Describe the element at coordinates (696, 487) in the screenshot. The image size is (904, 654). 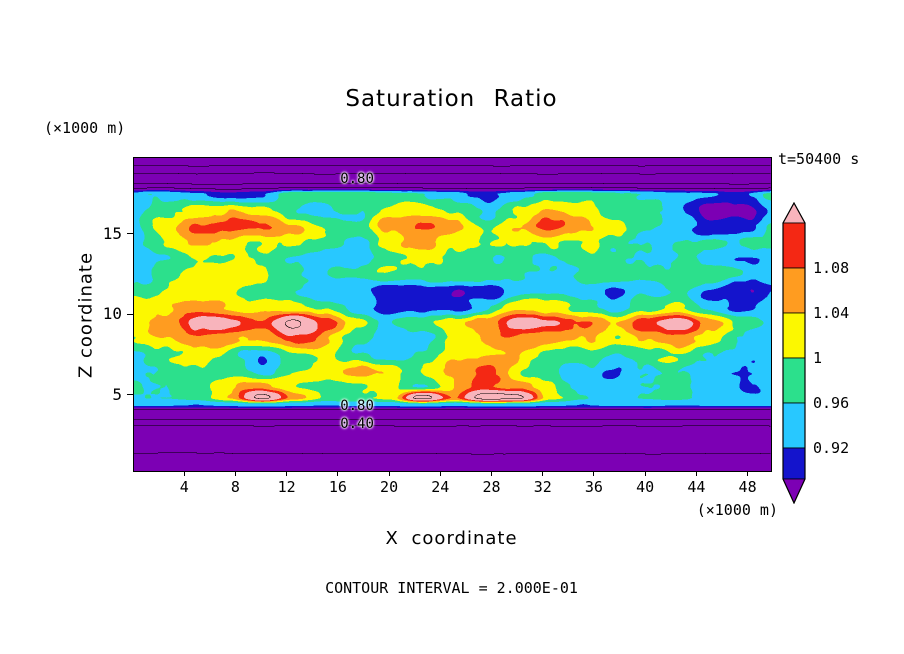
I see `x-axis-tick-label: 44` at that location.